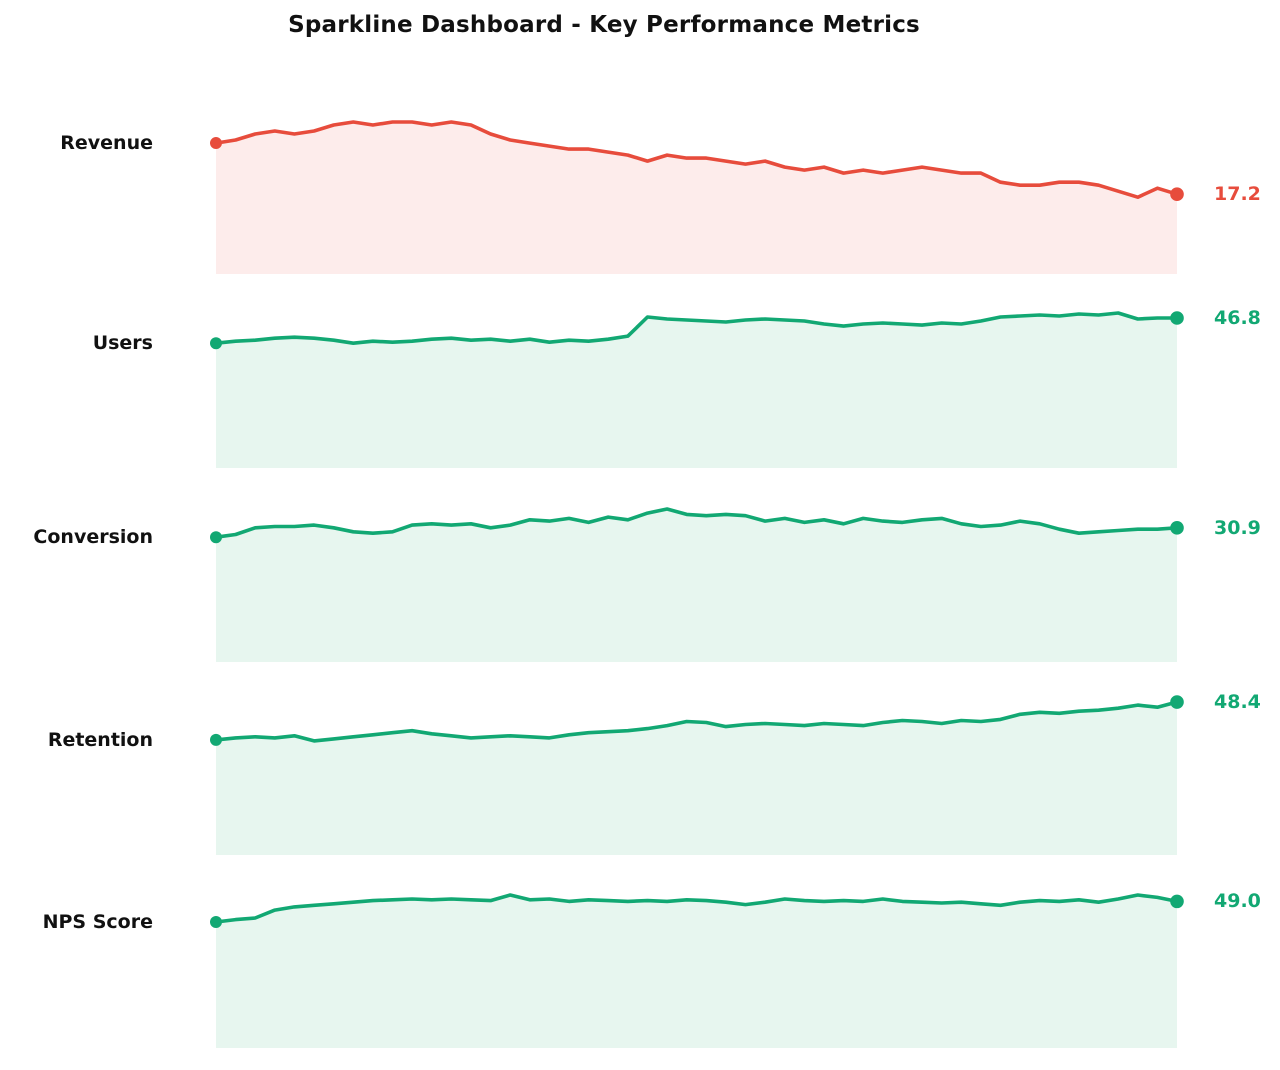 The height and width of the screenshot is (1070, 1280). Describe the element at coordinates (106, 143) in the screenshot. I see `metric-label: Revenue` at that location.